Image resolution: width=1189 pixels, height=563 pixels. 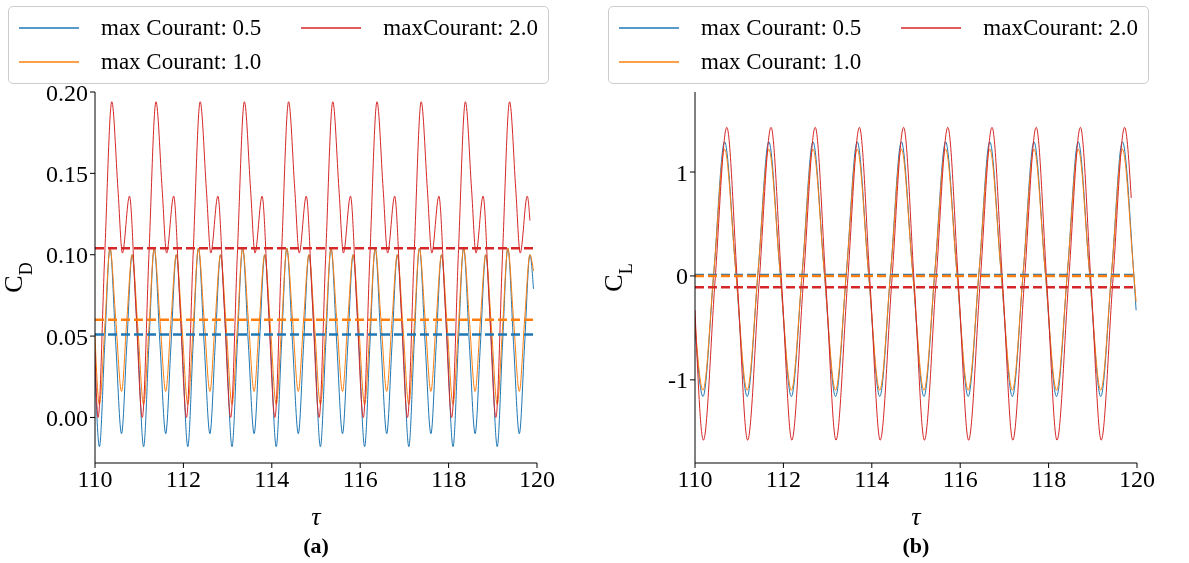 I want to click on y-tick-label: 0.05, so click(x=67, y=336).